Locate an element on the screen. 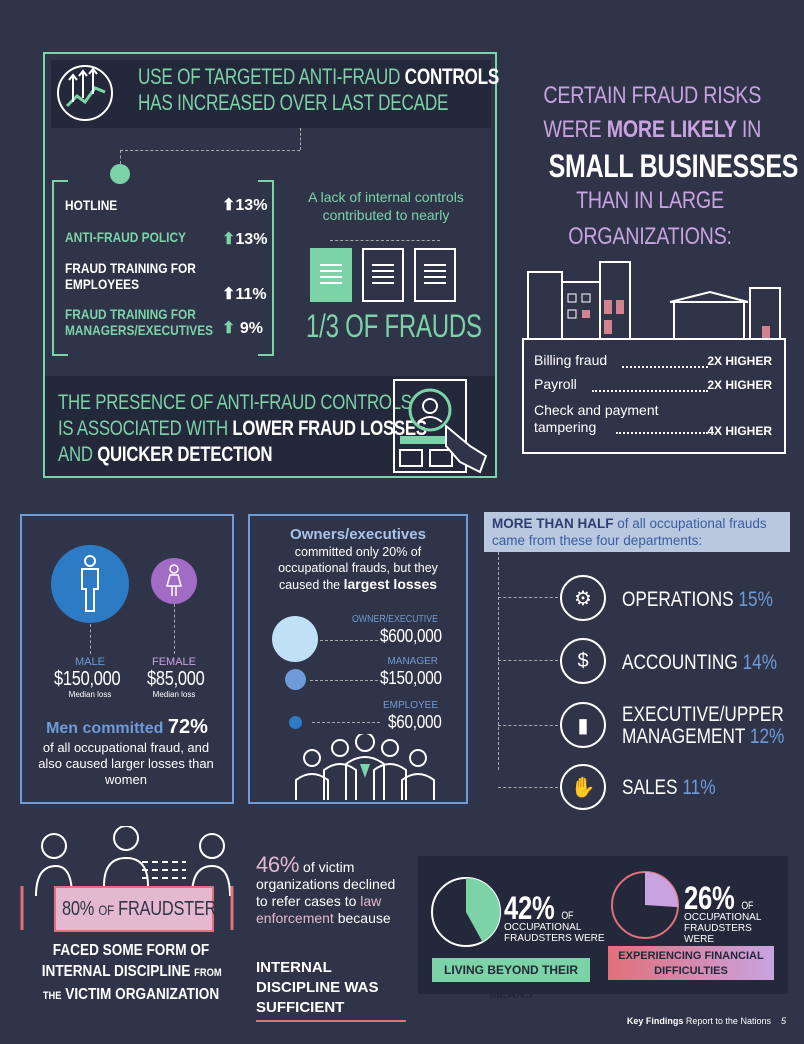  dept-operations-label: OPERATIONS is located at coordinates (678, 599).